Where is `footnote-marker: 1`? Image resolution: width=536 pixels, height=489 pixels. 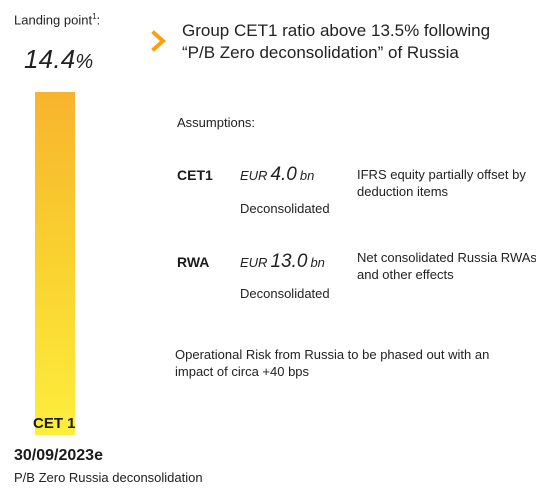 footnote-marker: 1 is located at coordinates (94, 16).